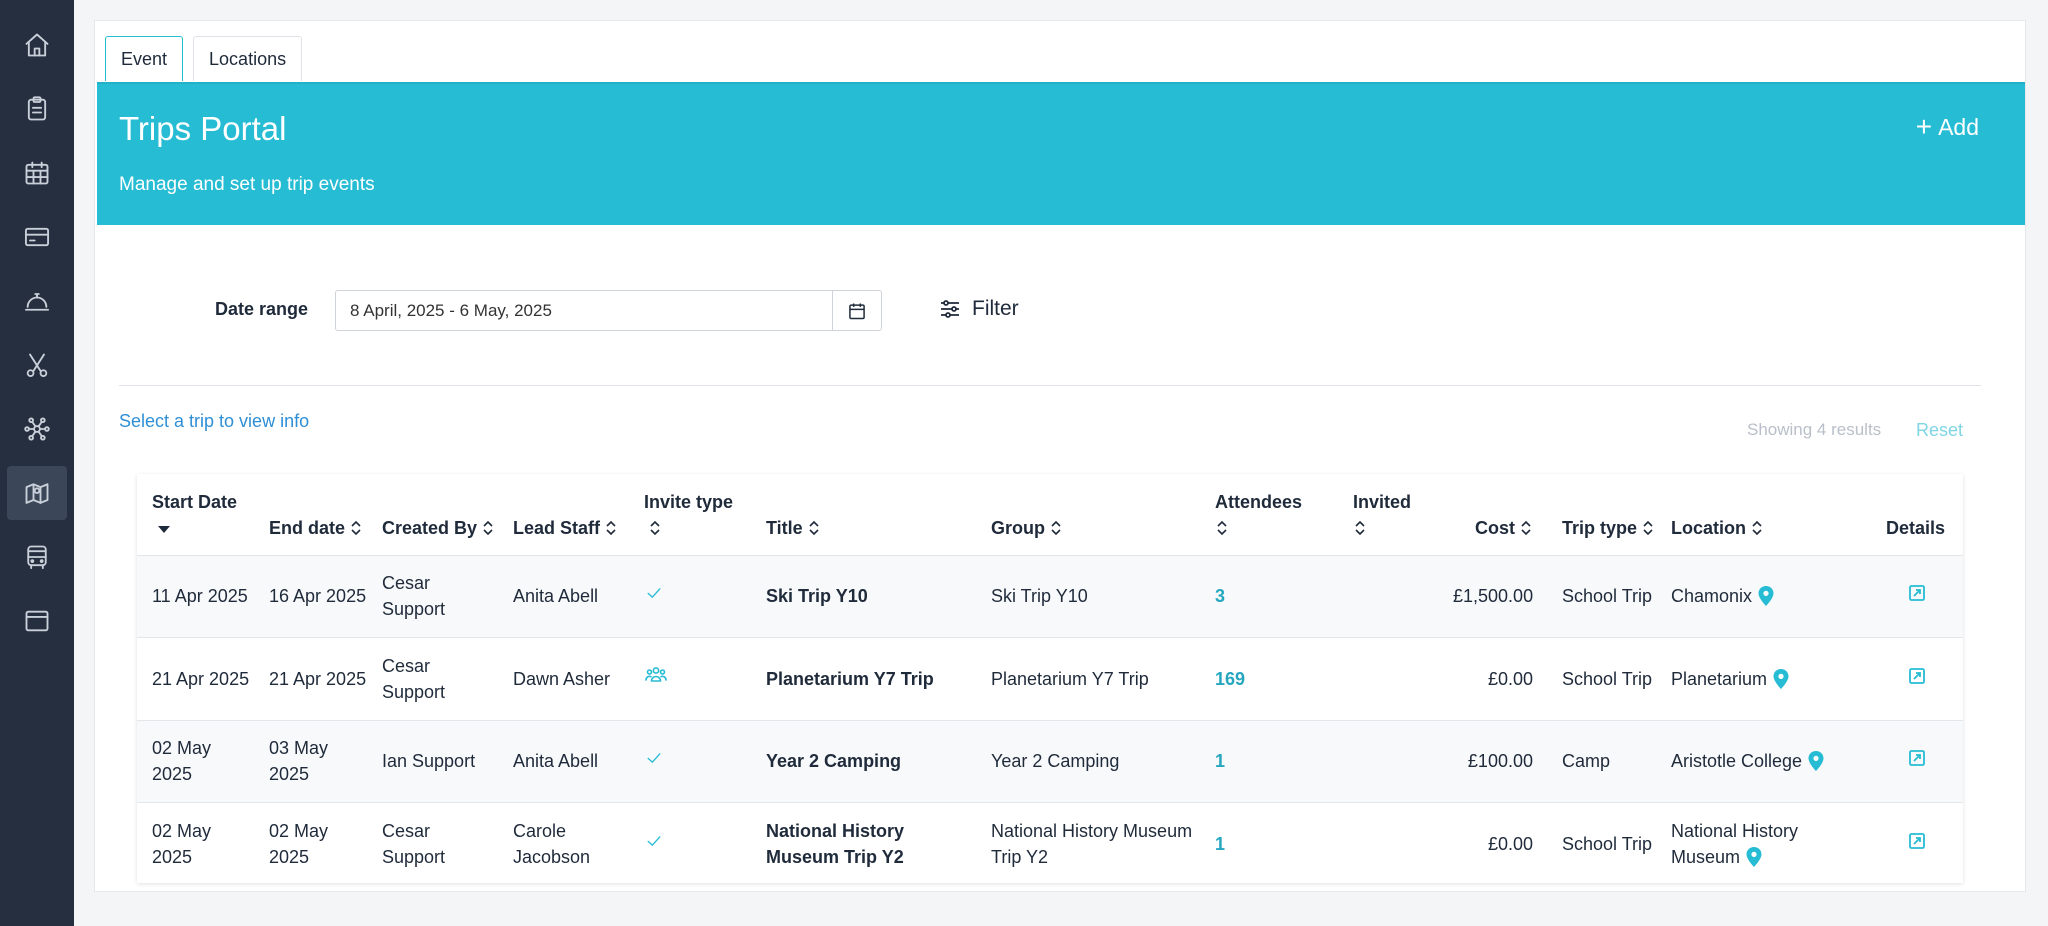  What do you see at coordinates (863, 761) in the screenshot?
I see `cell-title: Year 2 Camping` at bounding box center [863, 761].